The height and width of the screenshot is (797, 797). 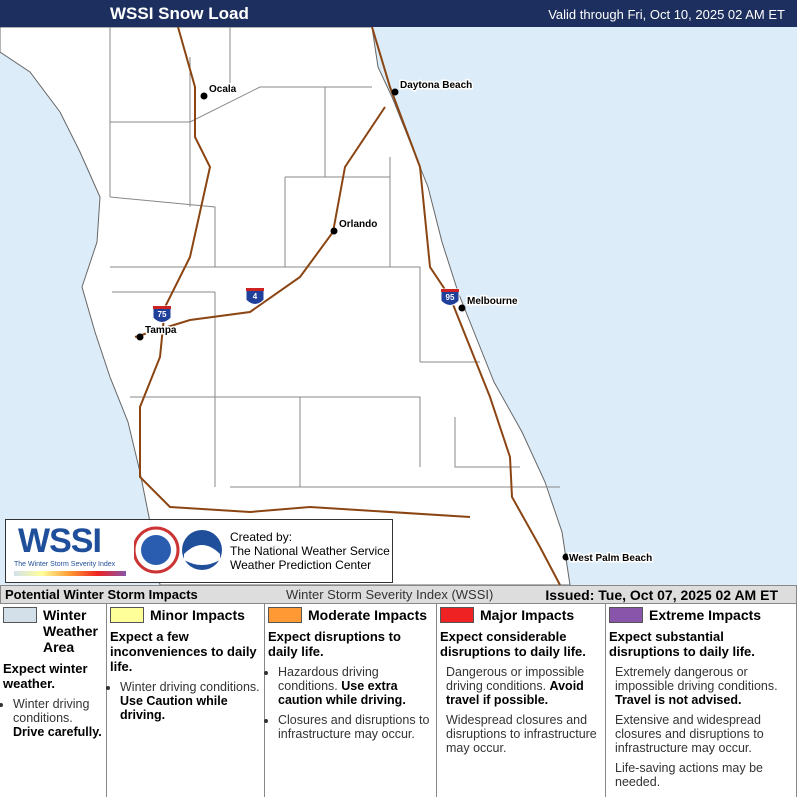 I want to click on color-strip, so click(x=70, y=573).